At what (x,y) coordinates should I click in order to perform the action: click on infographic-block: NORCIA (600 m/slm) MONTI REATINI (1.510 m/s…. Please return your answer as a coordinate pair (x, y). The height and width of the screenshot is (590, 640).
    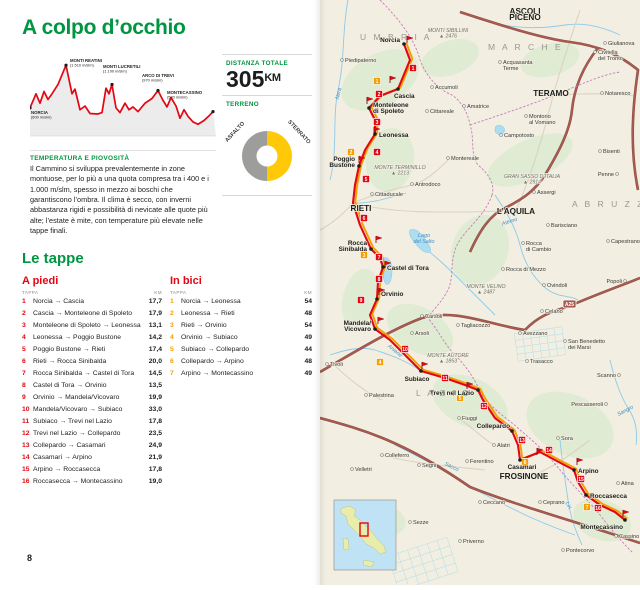
    Looking at the image, I should click on (171, 145).